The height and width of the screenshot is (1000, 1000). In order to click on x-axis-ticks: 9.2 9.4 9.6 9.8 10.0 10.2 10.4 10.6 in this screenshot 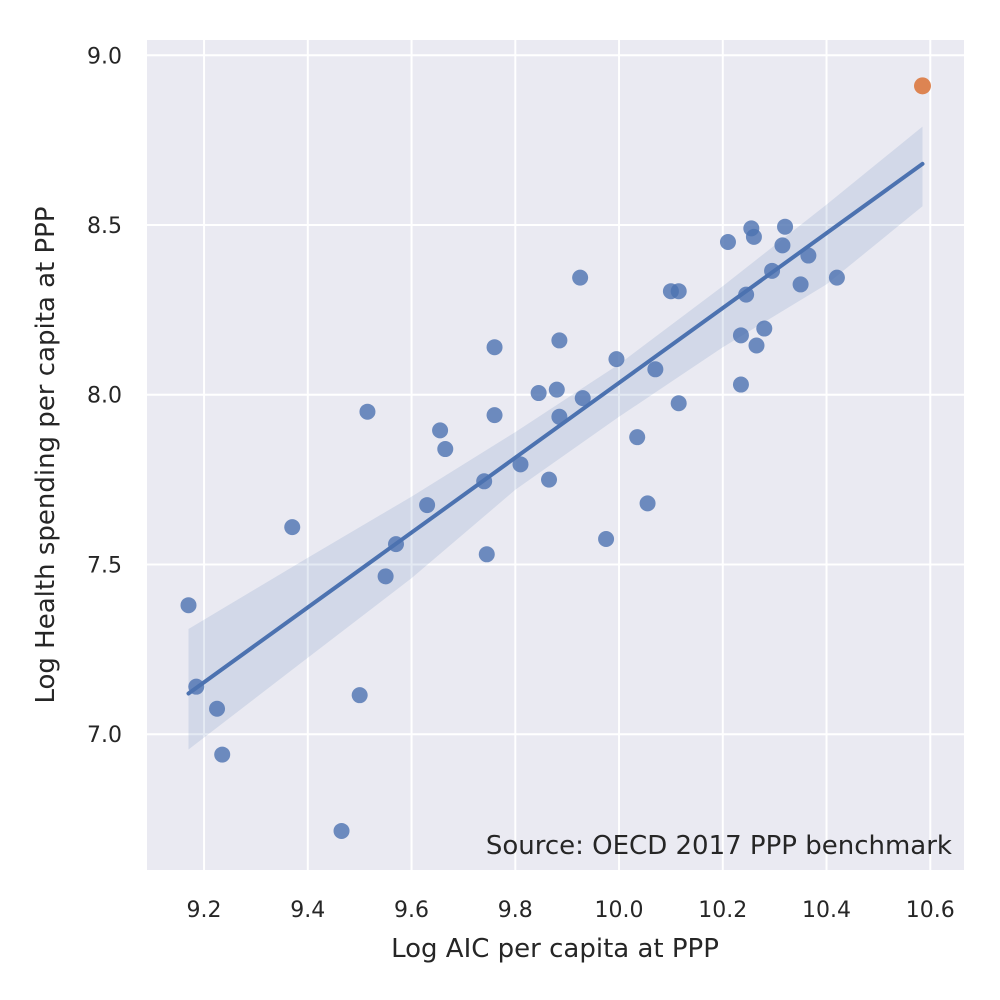, I will do `click(571, 910)`.